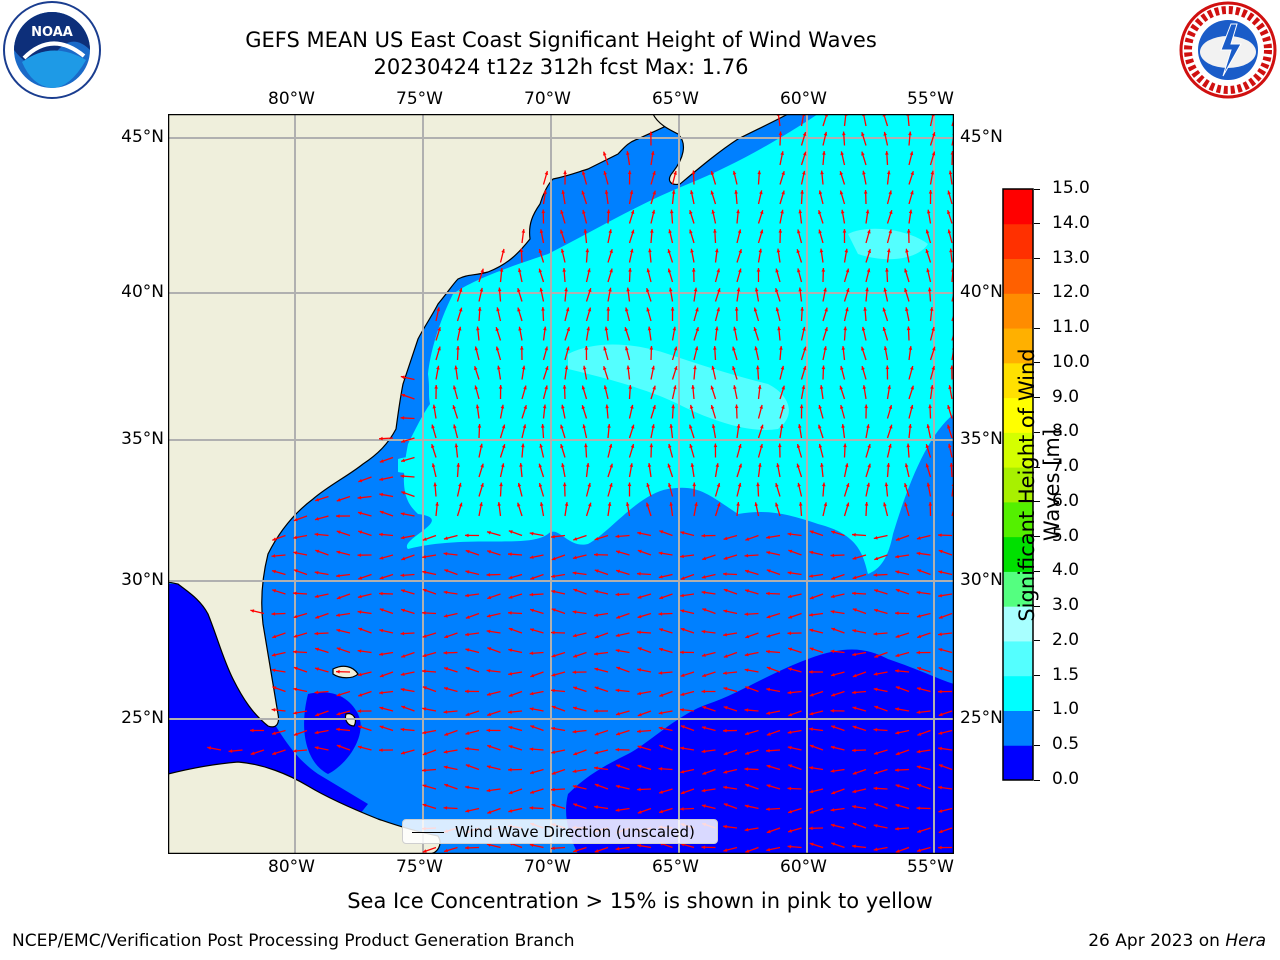  I want to click on ocean-band-0.0-0.5-west, so click(332, 733).